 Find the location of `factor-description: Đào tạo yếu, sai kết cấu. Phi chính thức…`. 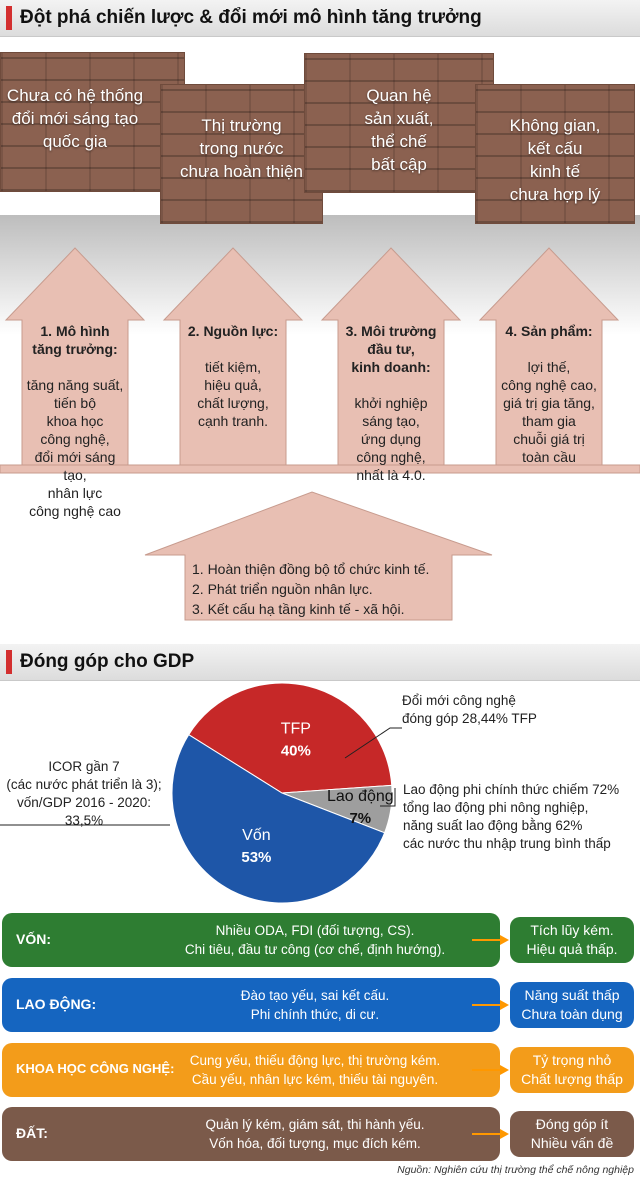

factor-description: Đào tạo yếu, sai kết cấu. Phi chính thức… is located at coordinates (315, 1005).